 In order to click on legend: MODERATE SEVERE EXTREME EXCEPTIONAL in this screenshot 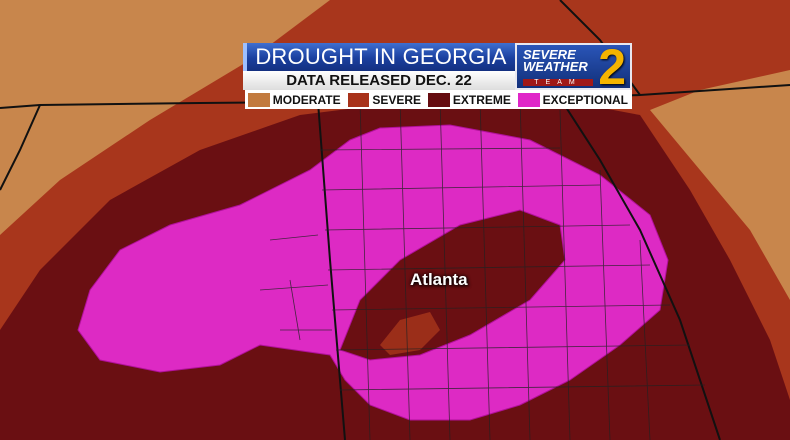, I will do `click(438, 99)`.